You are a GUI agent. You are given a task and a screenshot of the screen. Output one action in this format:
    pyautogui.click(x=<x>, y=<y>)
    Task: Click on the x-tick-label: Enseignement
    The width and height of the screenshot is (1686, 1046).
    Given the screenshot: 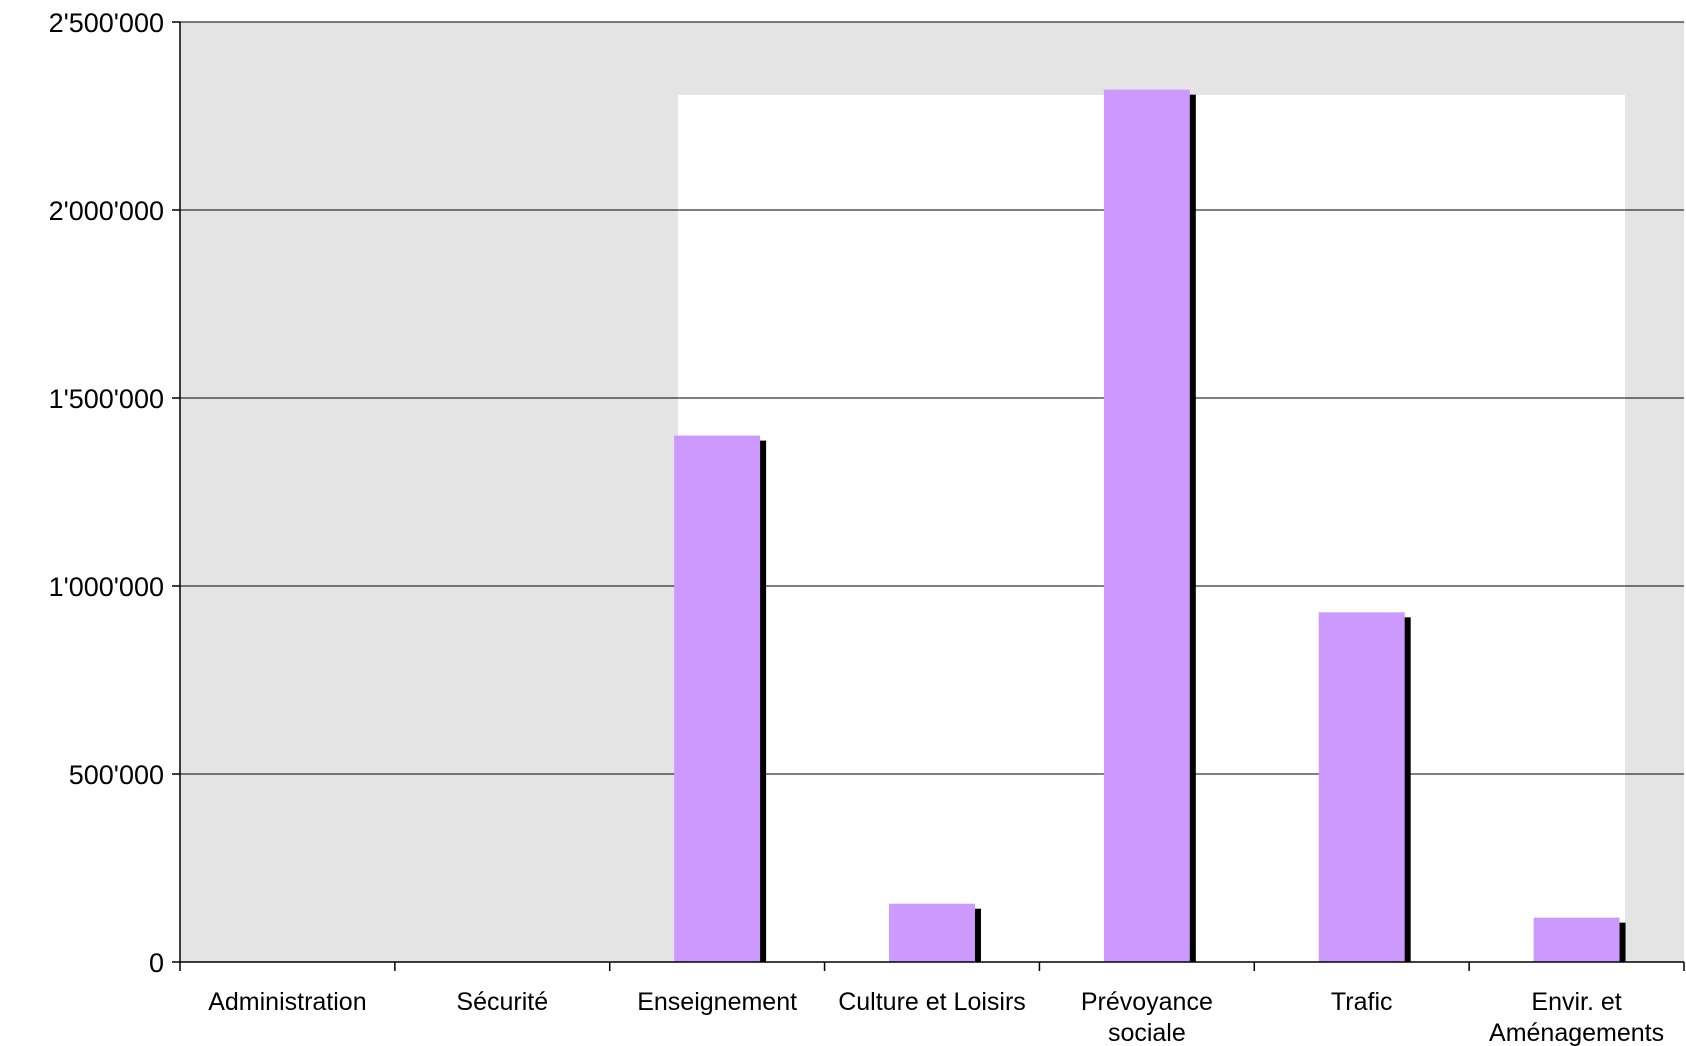 What is the action you would take?
    pyautogui.click(x=717, y=1002)
    